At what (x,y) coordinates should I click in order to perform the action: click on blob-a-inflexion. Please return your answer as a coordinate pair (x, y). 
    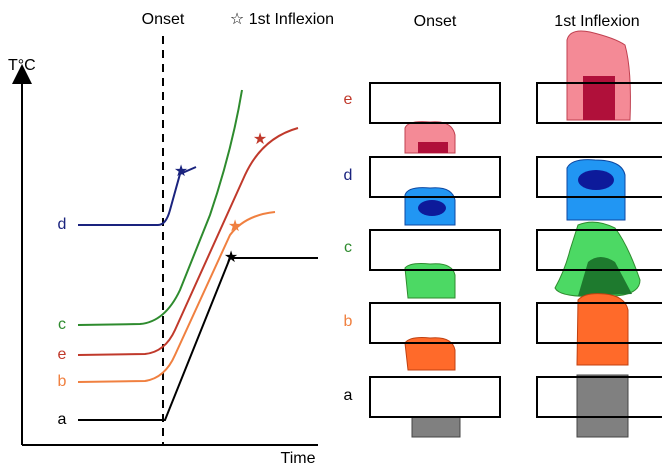
    Looking at the image, I should click on (602, 406).